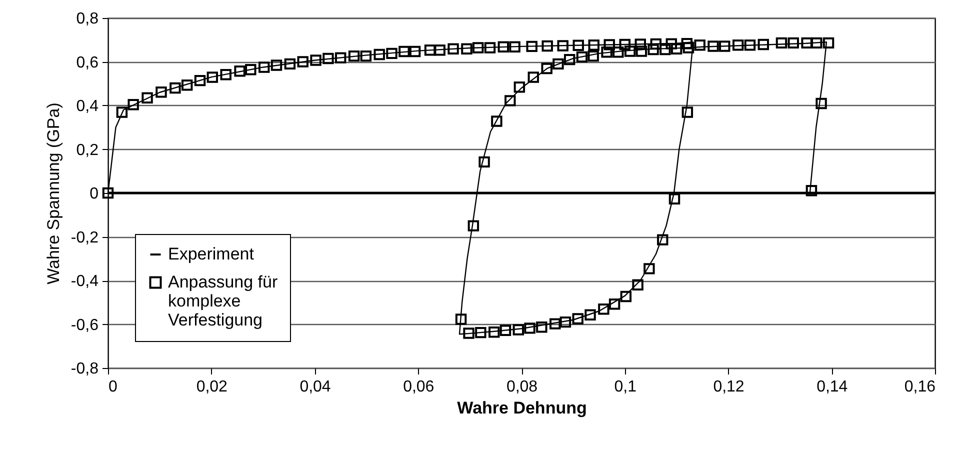  What do you see at coordinates (211, 254) in the screenshot?
I see `legend-label: Experiment` at bounding box center [211, 254].